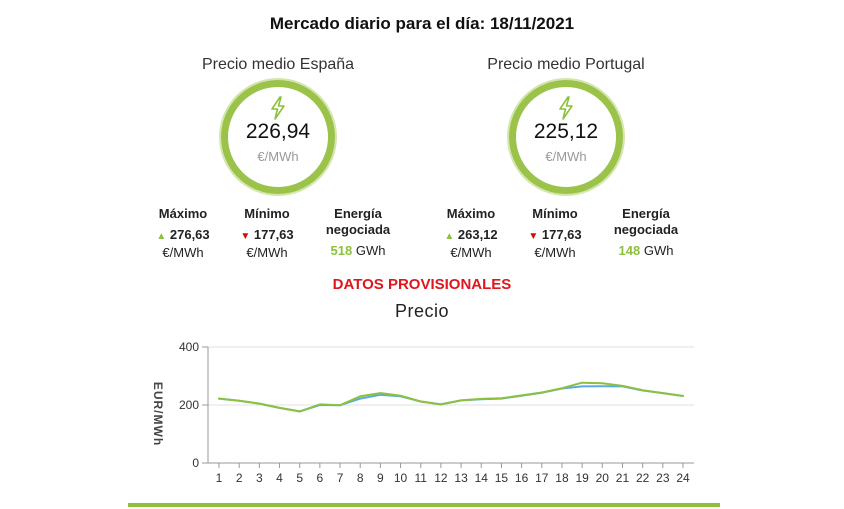 The image size is (844, 509). I want to click on portugal-energy-stat: Energía negociada 148 GWh, so click(646, 232).